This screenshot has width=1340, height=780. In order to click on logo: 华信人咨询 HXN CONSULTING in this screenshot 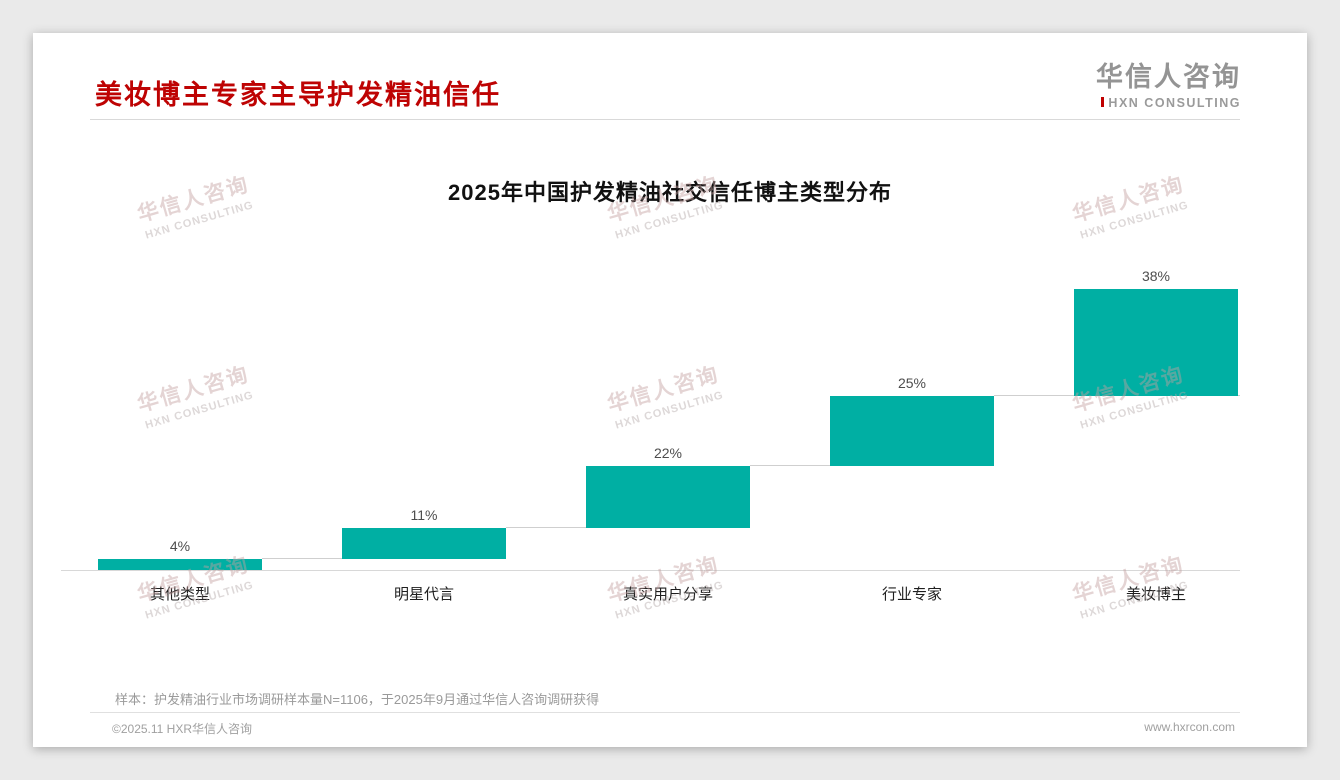, I will do `click(1168, 82)`.